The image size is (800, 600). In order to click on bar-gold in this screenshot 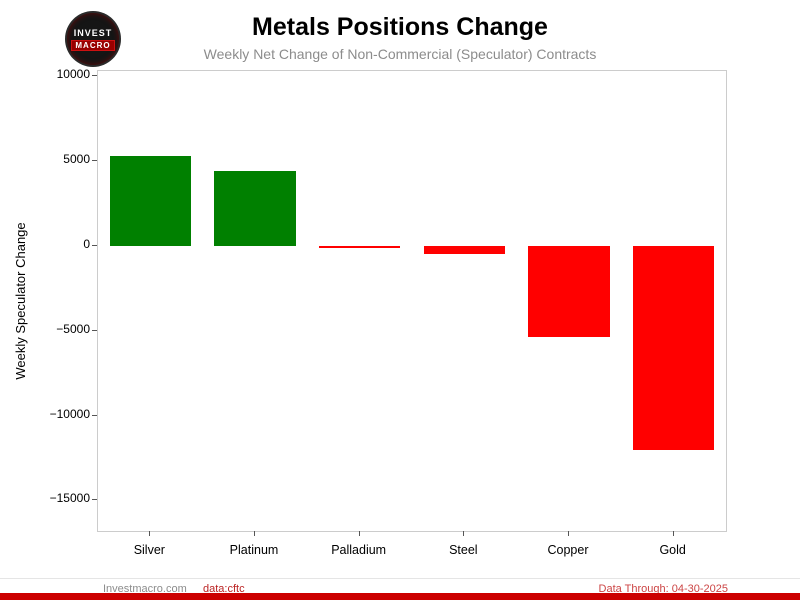, I will do `click(673, 347)`.